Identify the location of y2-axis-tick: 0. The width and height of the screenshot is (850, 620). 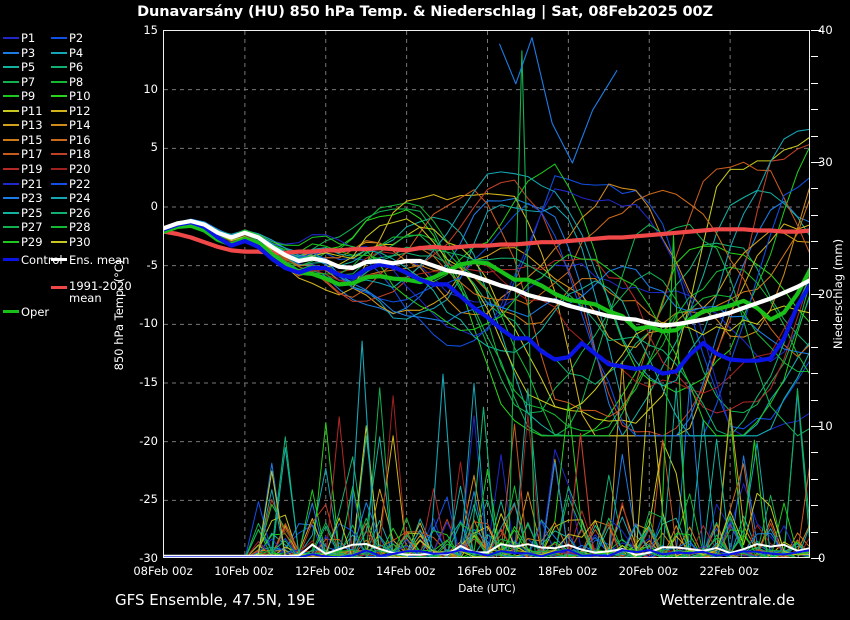
(822, 558).